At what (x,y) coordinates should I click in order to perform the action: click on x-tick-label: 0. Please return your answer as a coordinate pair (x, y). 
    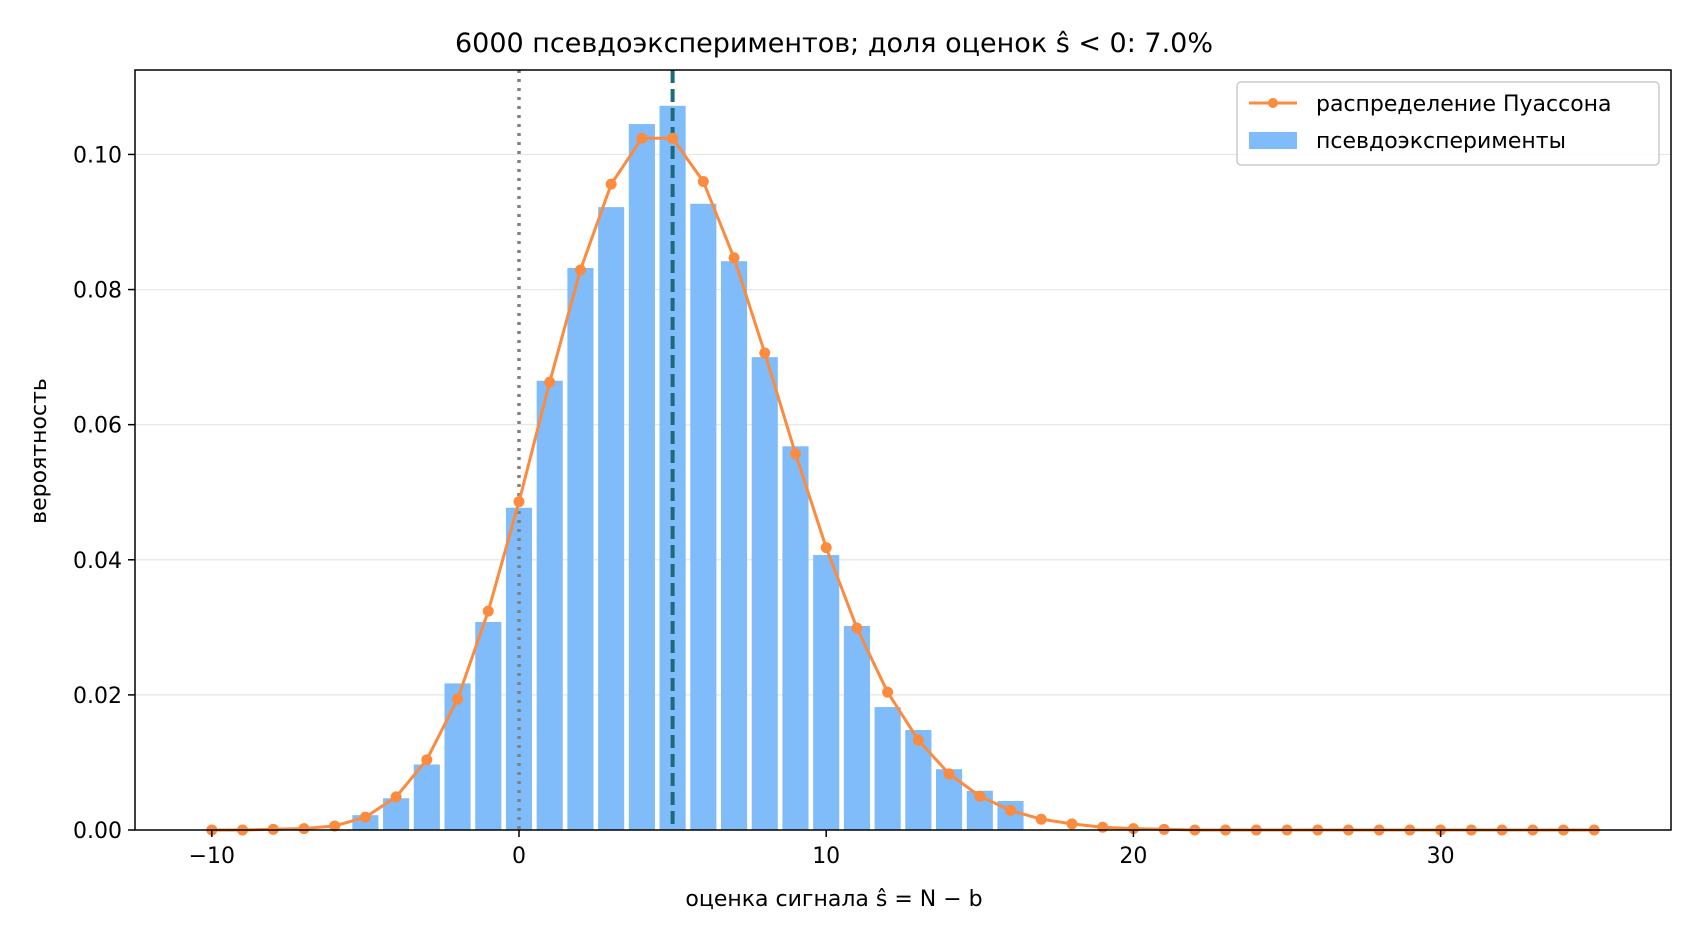
    Looking at the image, I should click on (519, 856).